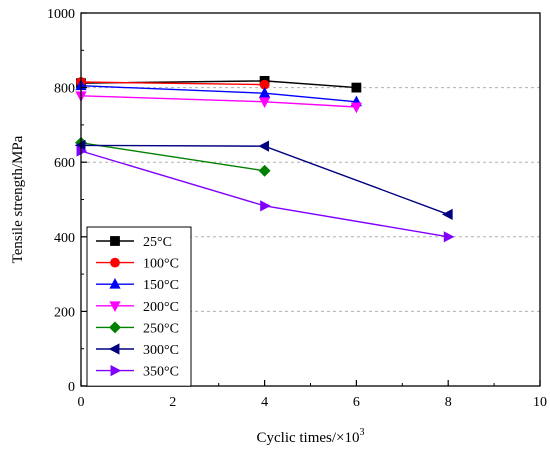 Image resolution: width=550 pixels, height=454 pixels. I want to click on legend-entry-4: 250°C, so click(137, 328).